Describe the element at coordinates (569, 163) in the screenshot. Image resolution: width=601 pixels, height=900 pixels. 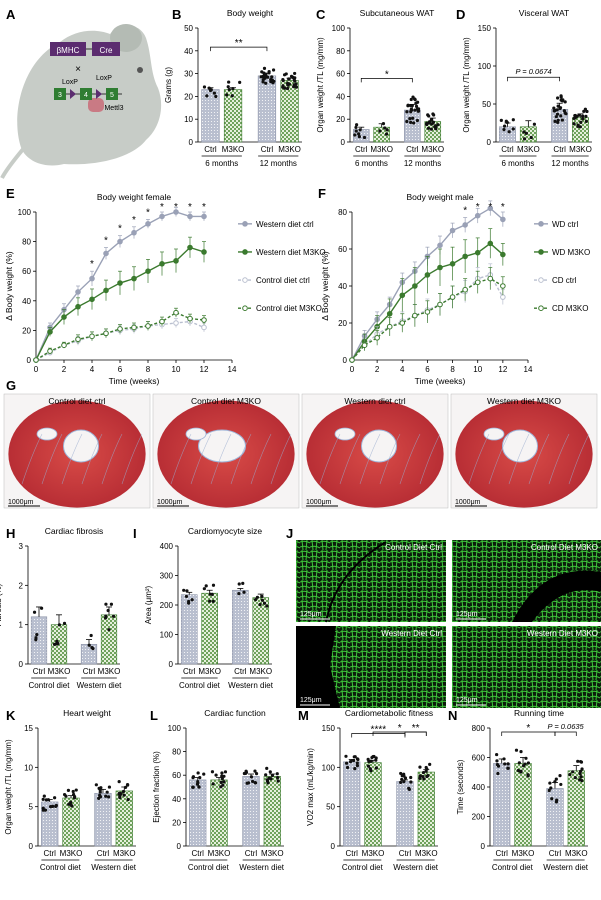
I see `group-label: 12 months` at that location.